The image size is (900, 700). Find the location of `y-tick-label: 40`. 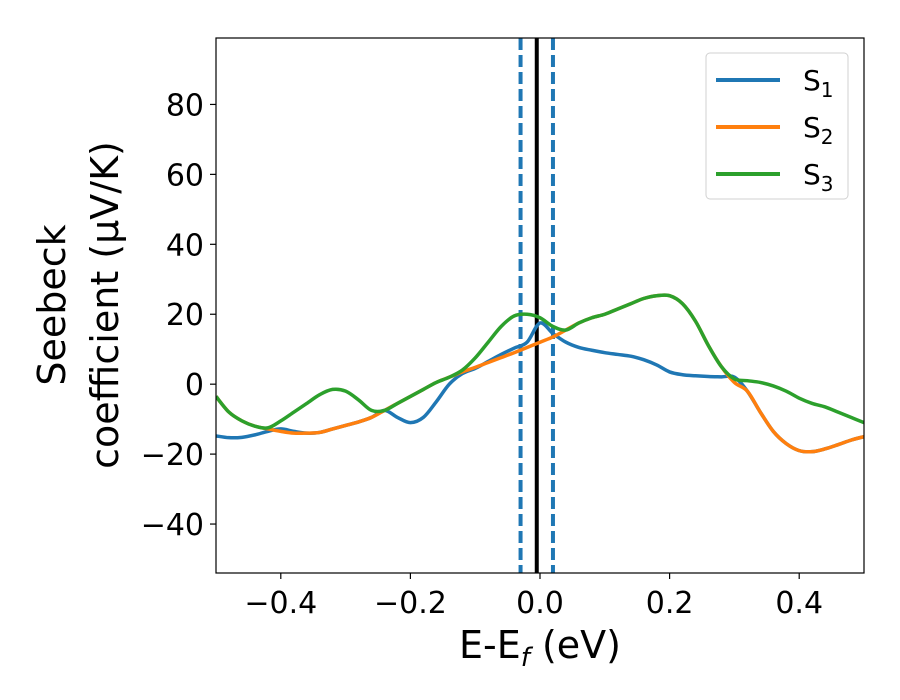

y-tick-label: 40 is located at coordinates (185, 245).